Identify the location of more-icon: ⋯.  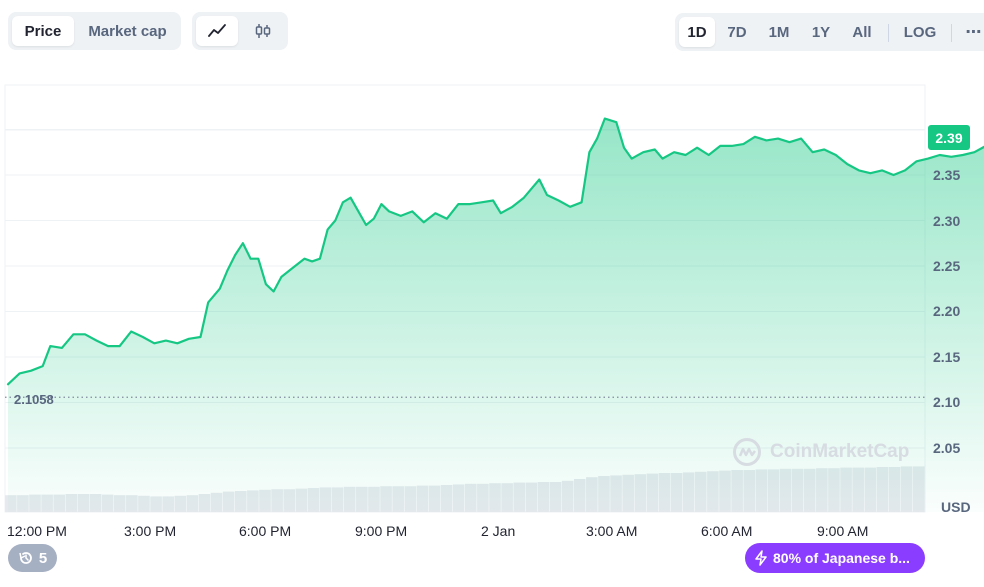
(974, 32).